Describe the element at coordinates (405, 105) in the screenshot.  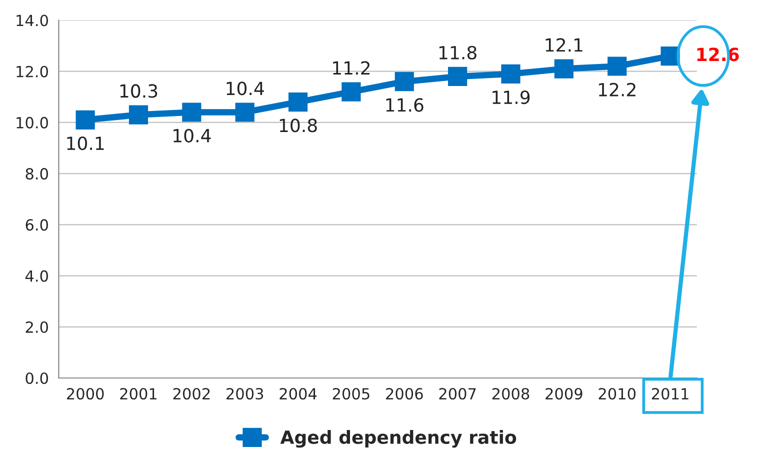
I see `data-label: 11.6` at that location.